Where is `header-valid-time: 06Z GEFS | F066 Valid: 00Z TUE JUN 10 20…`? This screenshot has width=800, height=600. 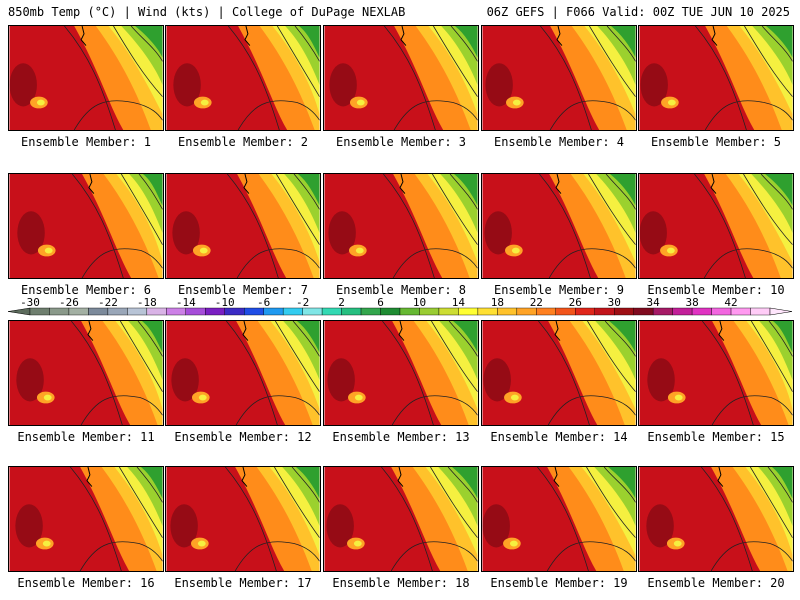
header-valid-time: 06Z GEFS | F066 Valid: 00Z TUE JUN 10 20… is located at coordinates (638, 12).